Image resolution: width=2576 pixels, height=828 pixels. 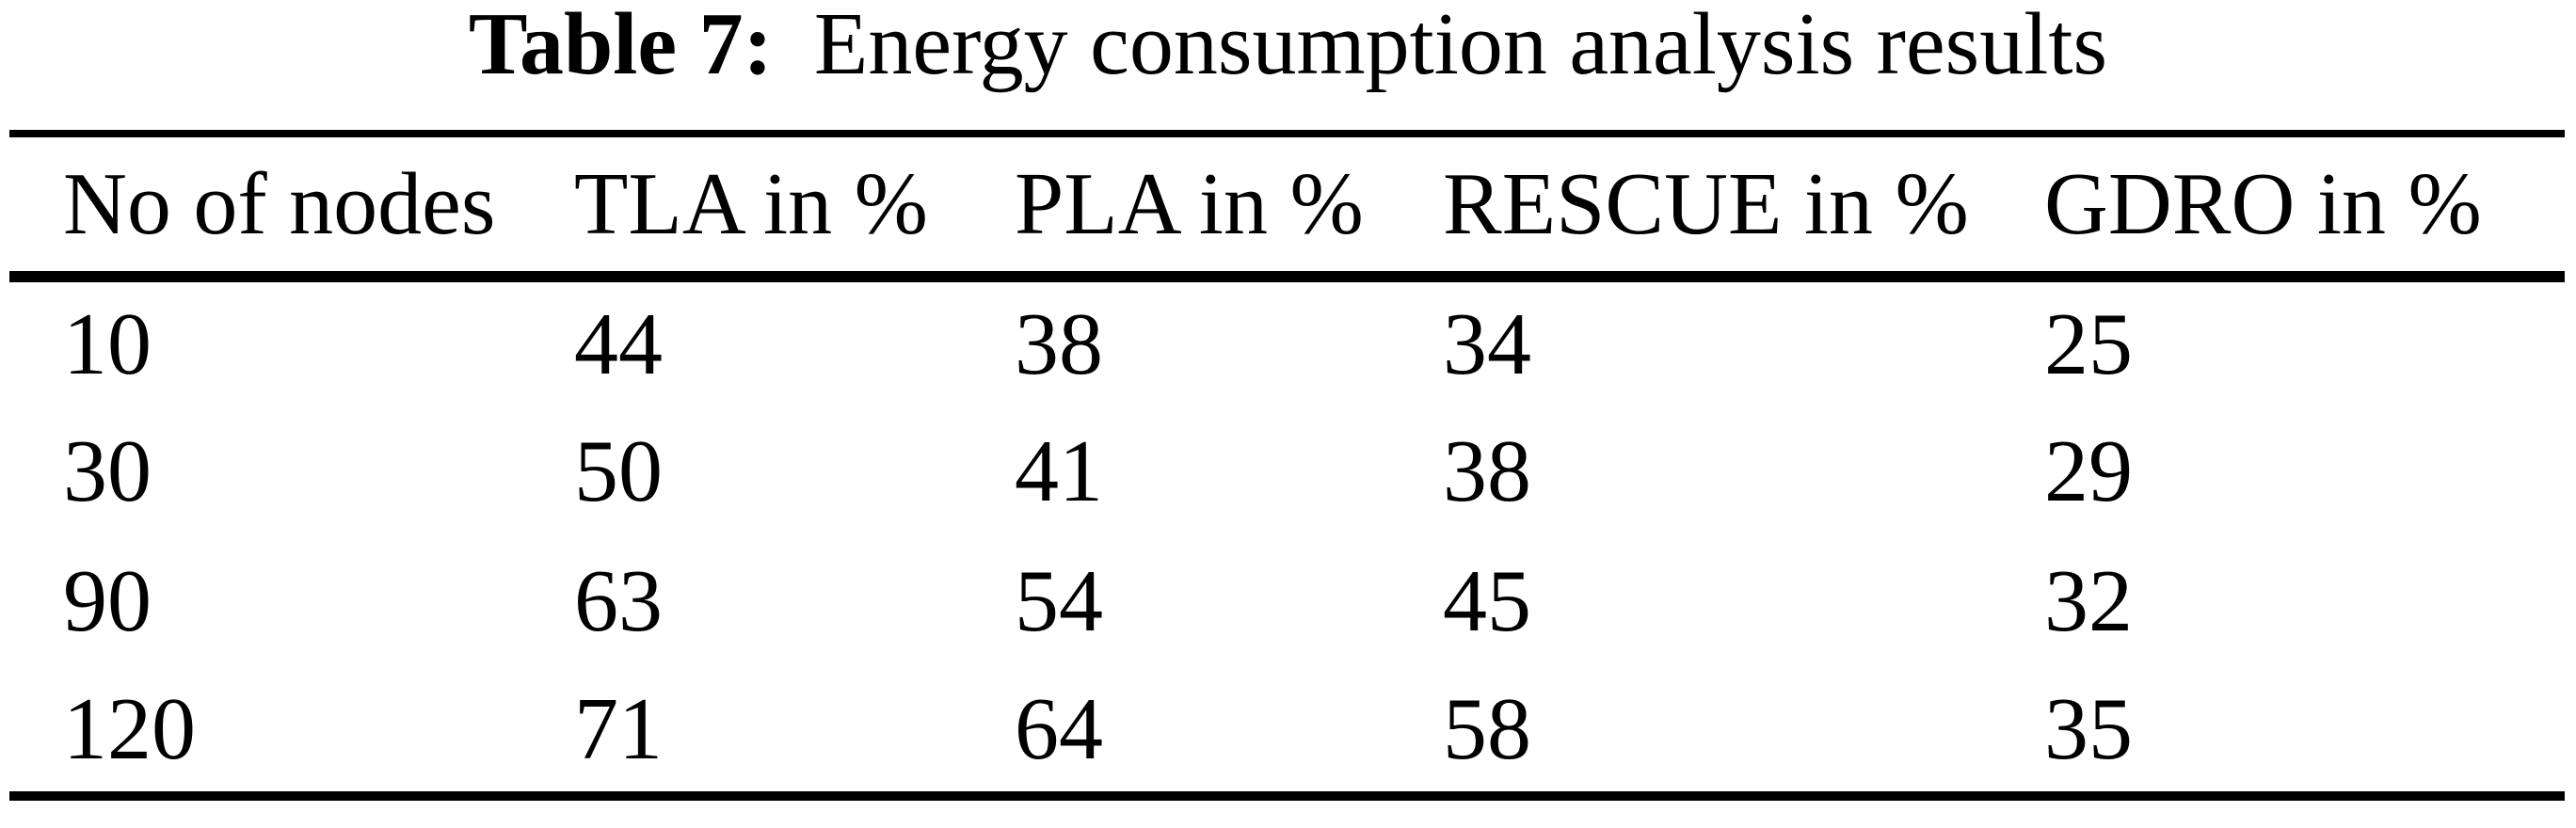 What do you see at coordinates (2088, 471) in the screenshot?
I see `table-cell: 29` at bounding box center [2088, 471].